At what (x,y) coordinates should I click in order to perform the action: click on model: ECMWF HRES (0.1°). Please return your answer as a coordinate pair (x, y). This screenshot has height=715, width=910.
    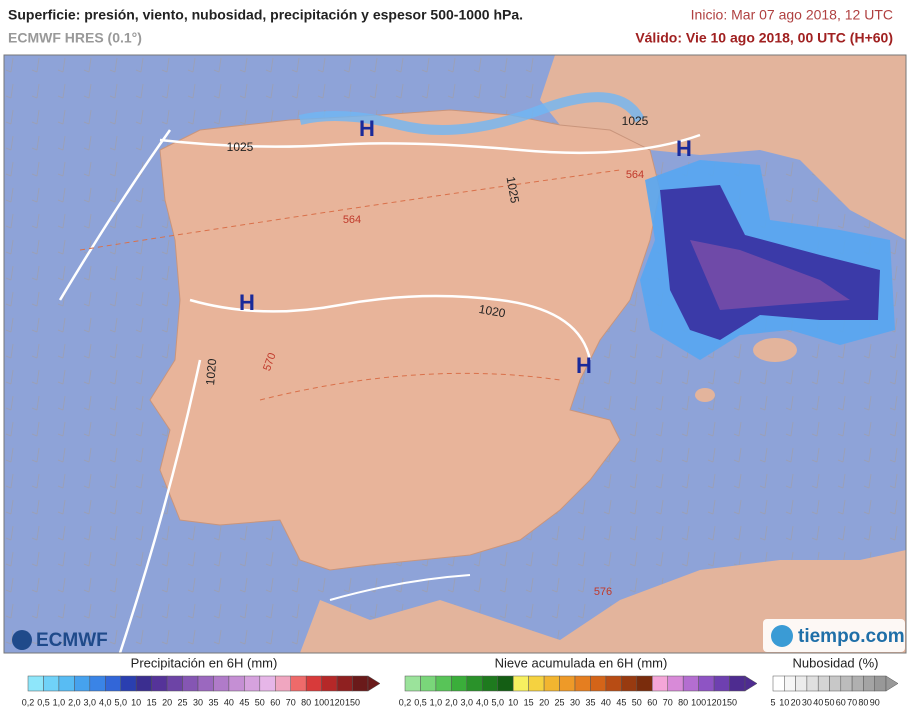
    Looking at the image, I should click on (75, 38).